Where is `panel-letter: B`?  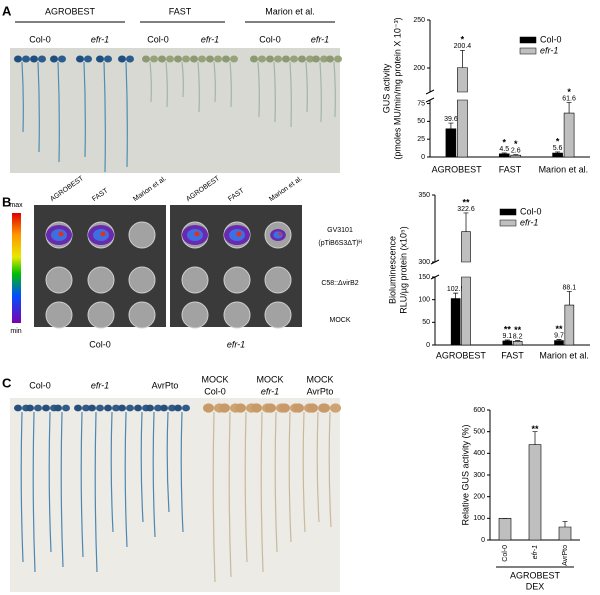 panel-letter: B is located at coordinates (6, 201).